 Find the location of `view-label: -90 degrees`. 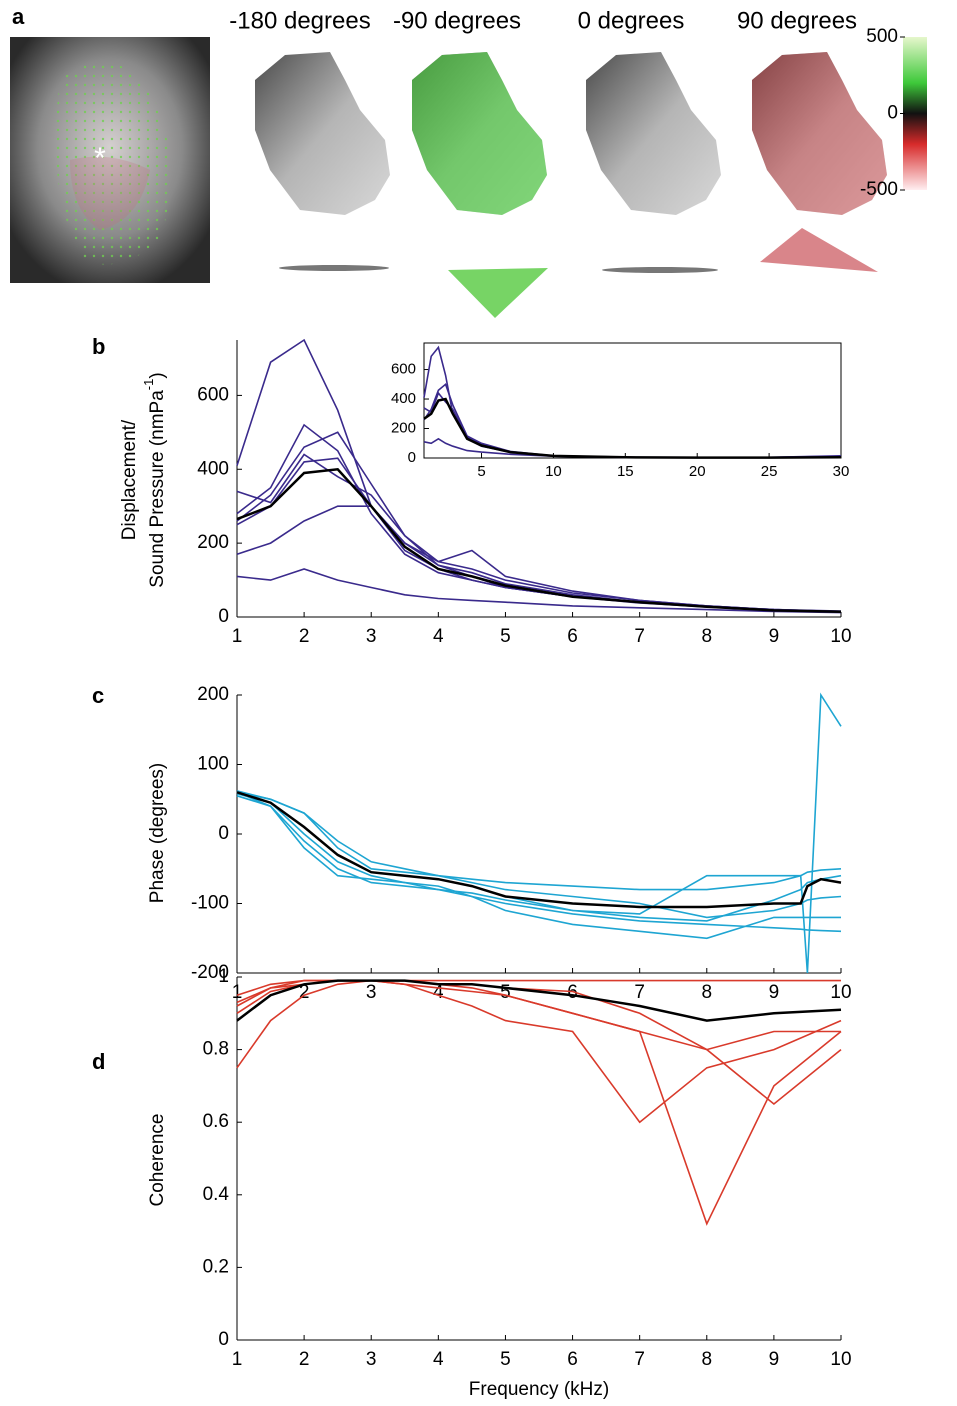

view-label: -90 degrees is located at coordinates (457, 20).